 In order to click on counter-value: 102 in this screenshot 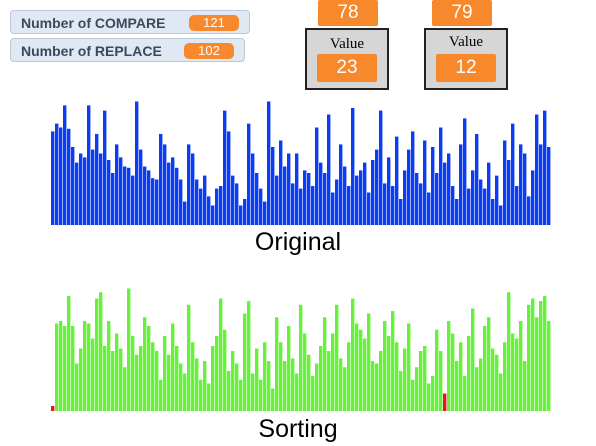, I will do `click(209, 51)`.